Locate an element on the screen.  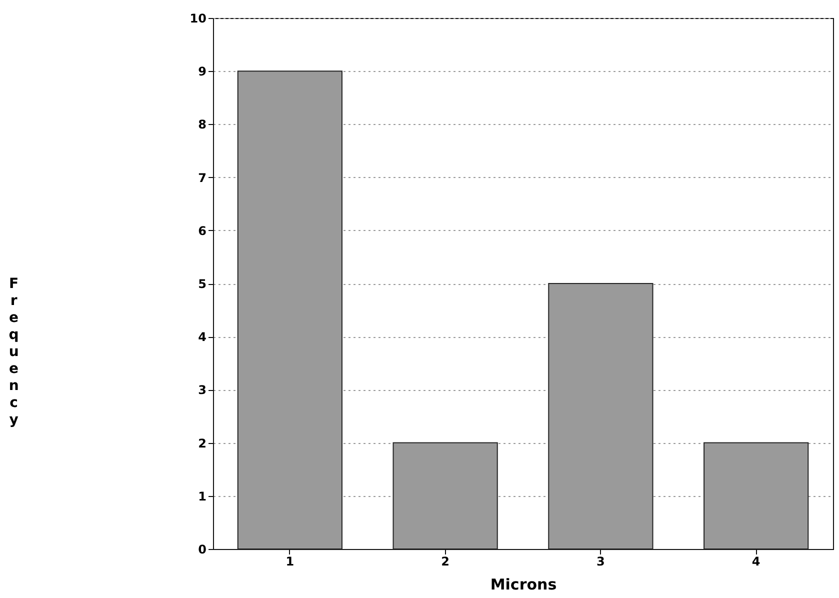
y-tick-label: 9 is located at coordinates (202, 71).